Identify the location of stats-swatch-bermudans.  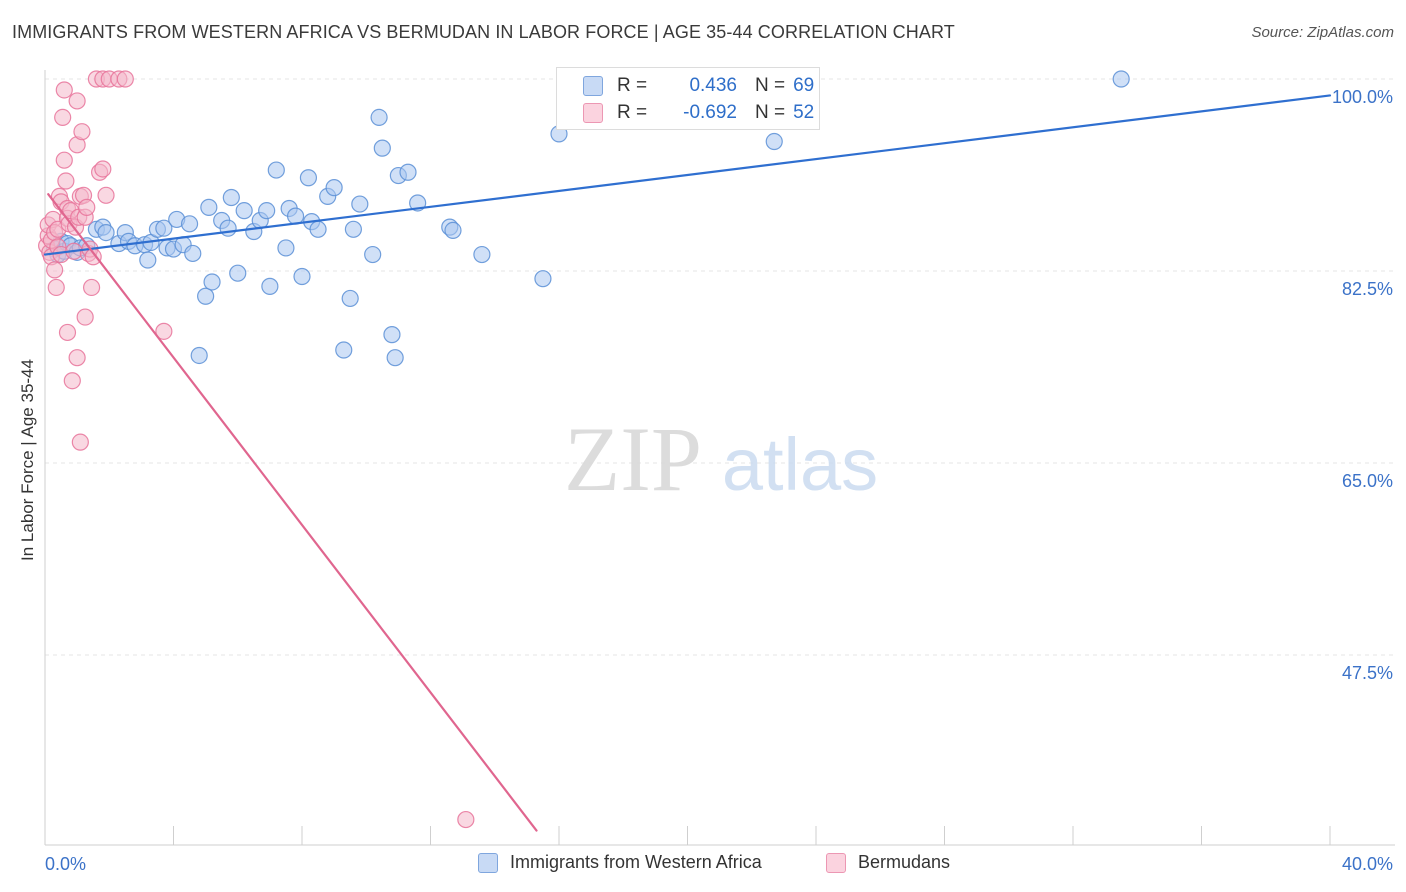
(593, 113).